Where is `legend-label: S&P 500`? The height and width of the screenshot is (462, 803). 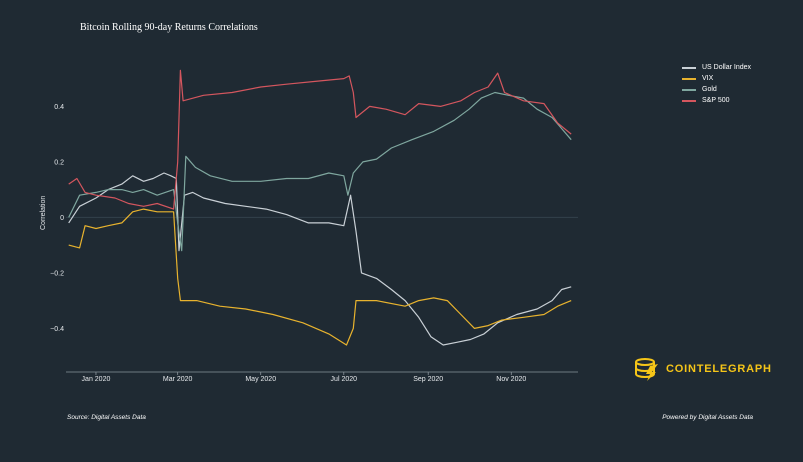 legend-label: S&P 500 is located at coordinates (716, 100).